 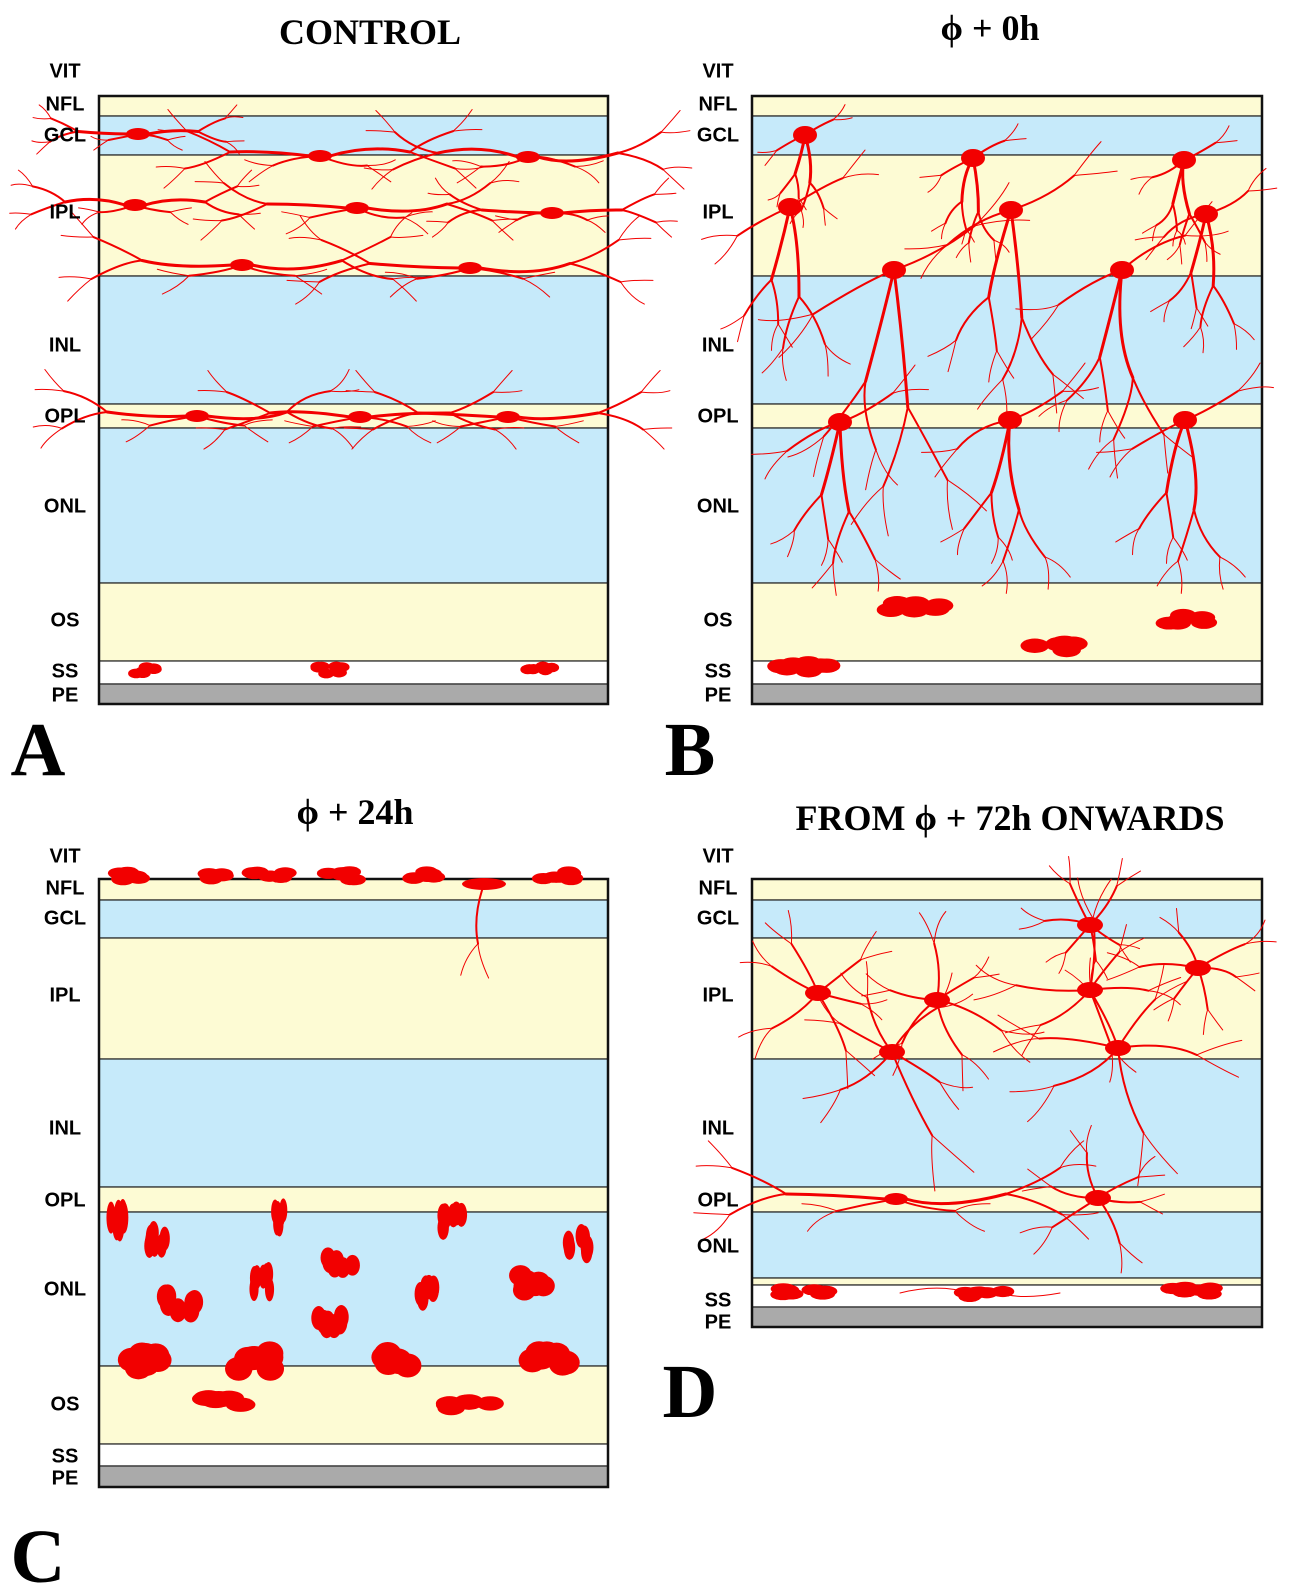 What do you see at coordinates (65, 918) in the screenshot?
I see `layer-label: GCL` at bounding box center [65, 918].